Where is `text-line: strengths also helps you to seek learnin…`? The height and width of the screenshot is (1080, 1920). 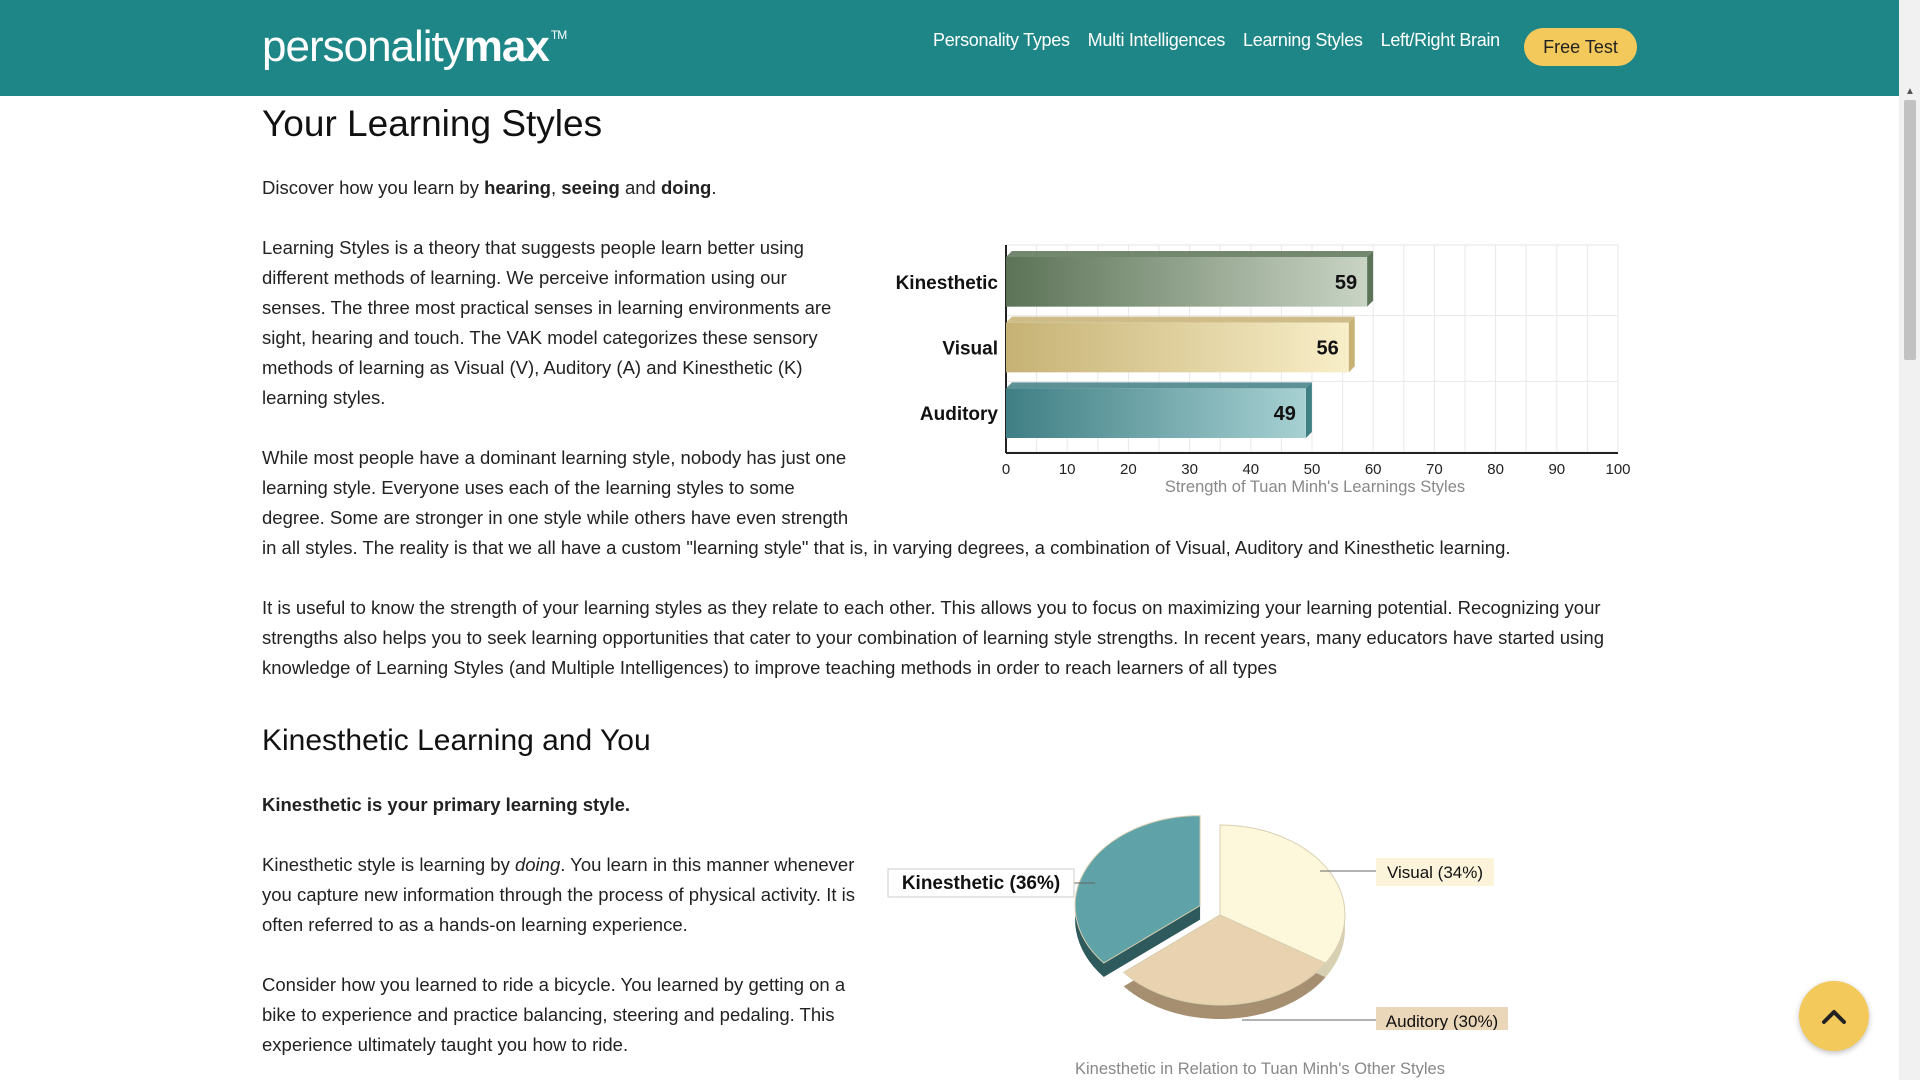 text-line: strengths also helps you to seek learnin… is located at coordinates (933, 637).